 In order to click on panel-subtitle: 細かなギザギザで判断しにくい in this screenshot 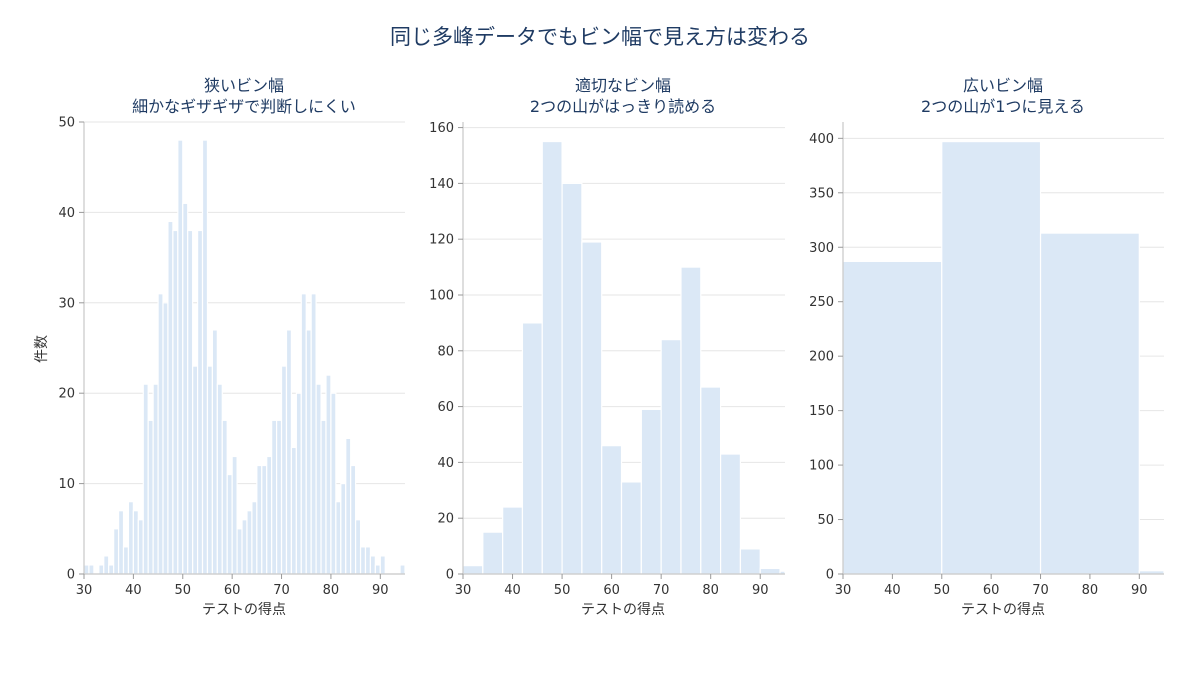, I will do `click(244, 106)`.